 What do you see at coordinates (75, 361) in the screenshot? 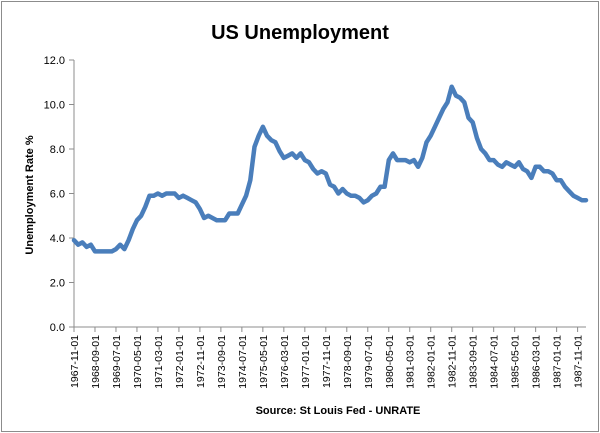
I see `x-tick-label: 1967-11-01` at bounding box center [75, 361].